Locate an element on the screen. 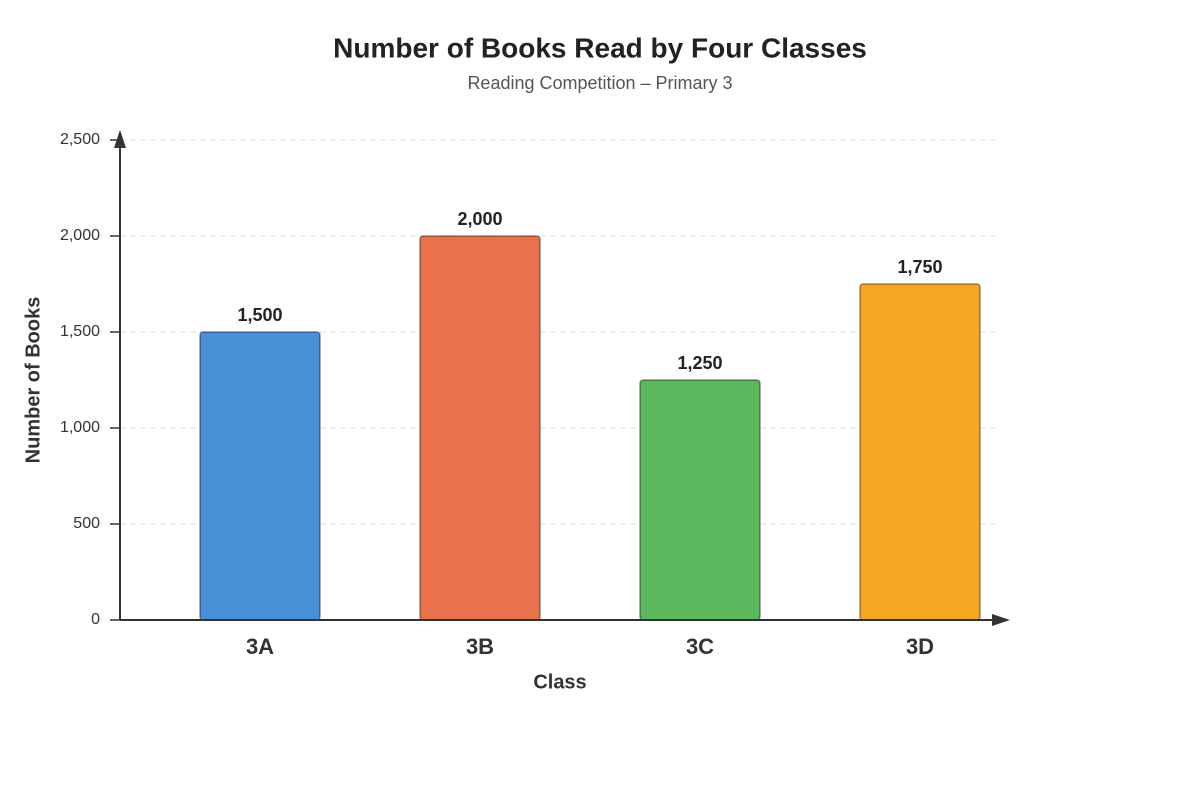 The image size is (1200, 800). x-axis-arrow is located at coordinates (1001, 620).